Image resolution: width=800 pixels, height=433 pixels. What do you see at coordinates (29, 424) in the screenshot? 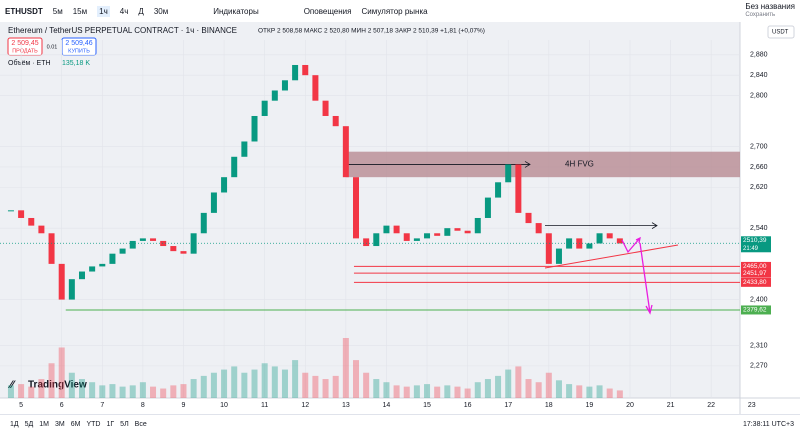
I see `range: 5Д` at bounding box center [29, 424].